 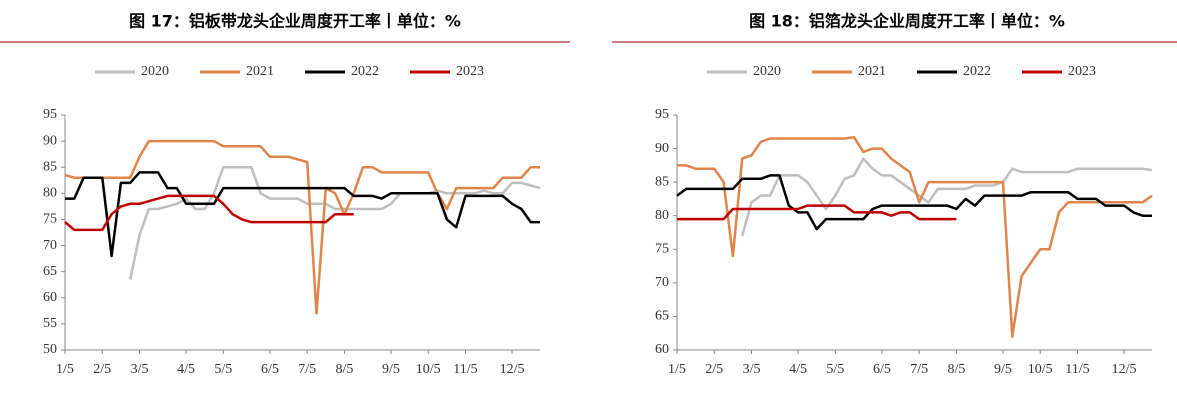 I want to click on chart-title: 图 17：铝板带龙头企业周度开工率丨单位：%, so click(x=295, y=21).